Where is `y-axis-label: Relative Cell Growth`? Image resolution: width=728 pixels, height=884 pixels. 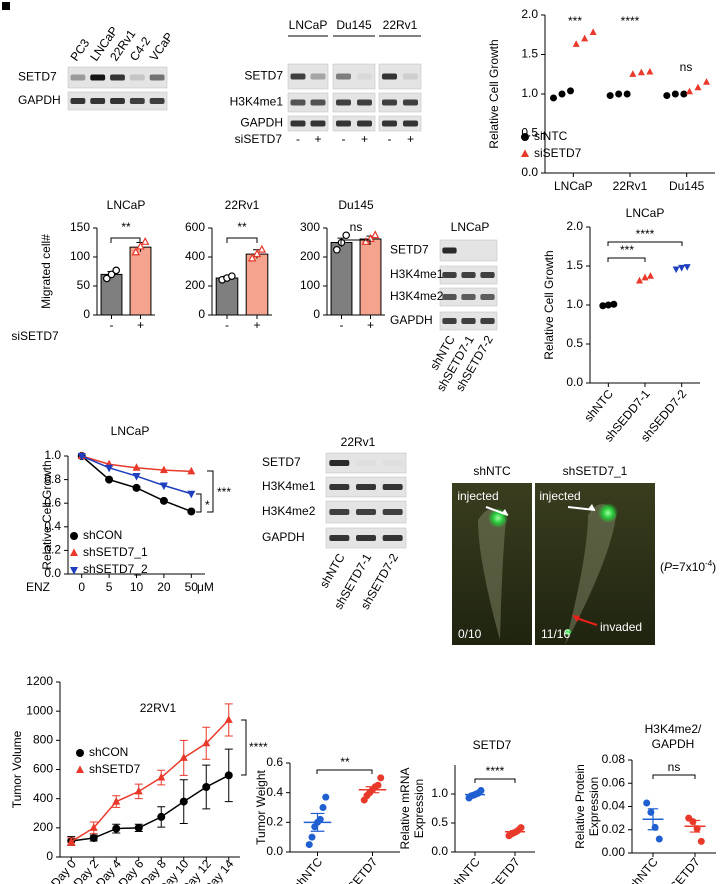
y-axis-label: Relative Cell Growth is located at coordinates (549, 304).